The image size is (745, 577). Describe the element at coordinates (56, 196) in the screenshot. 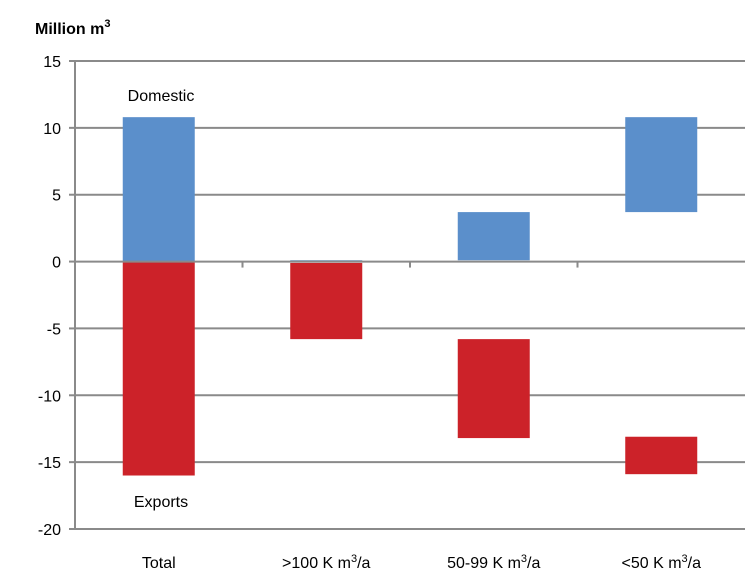

I see `y-tick-label: 5` at that location.